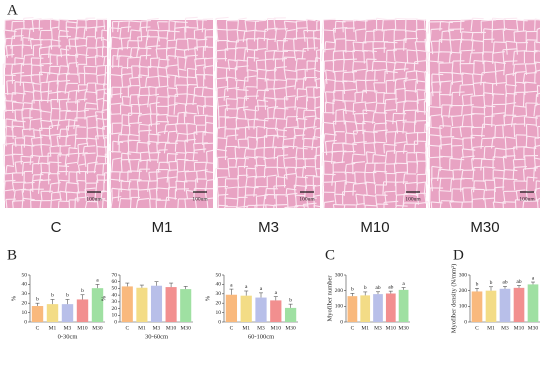  I want to click on y-tick-label: 70, so click(115, 275).